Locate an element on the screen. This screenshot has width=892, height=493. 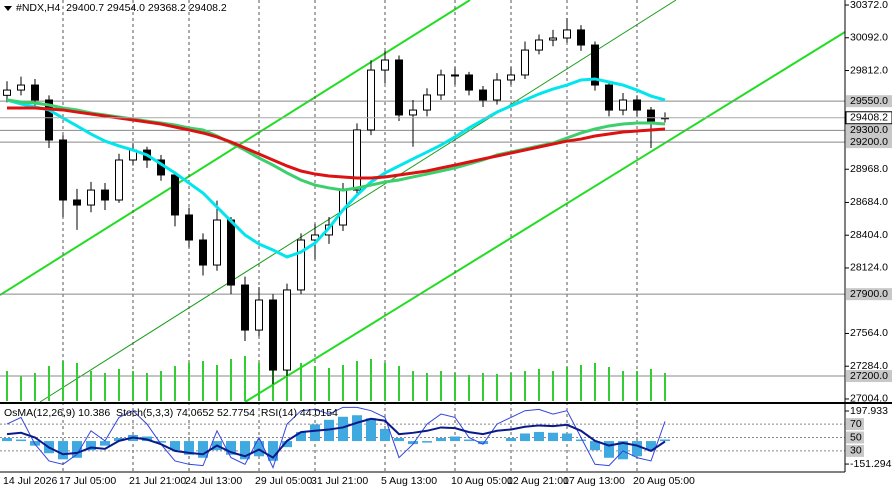
y-tick-label: 197.933 is located at coordinates (869, 411).